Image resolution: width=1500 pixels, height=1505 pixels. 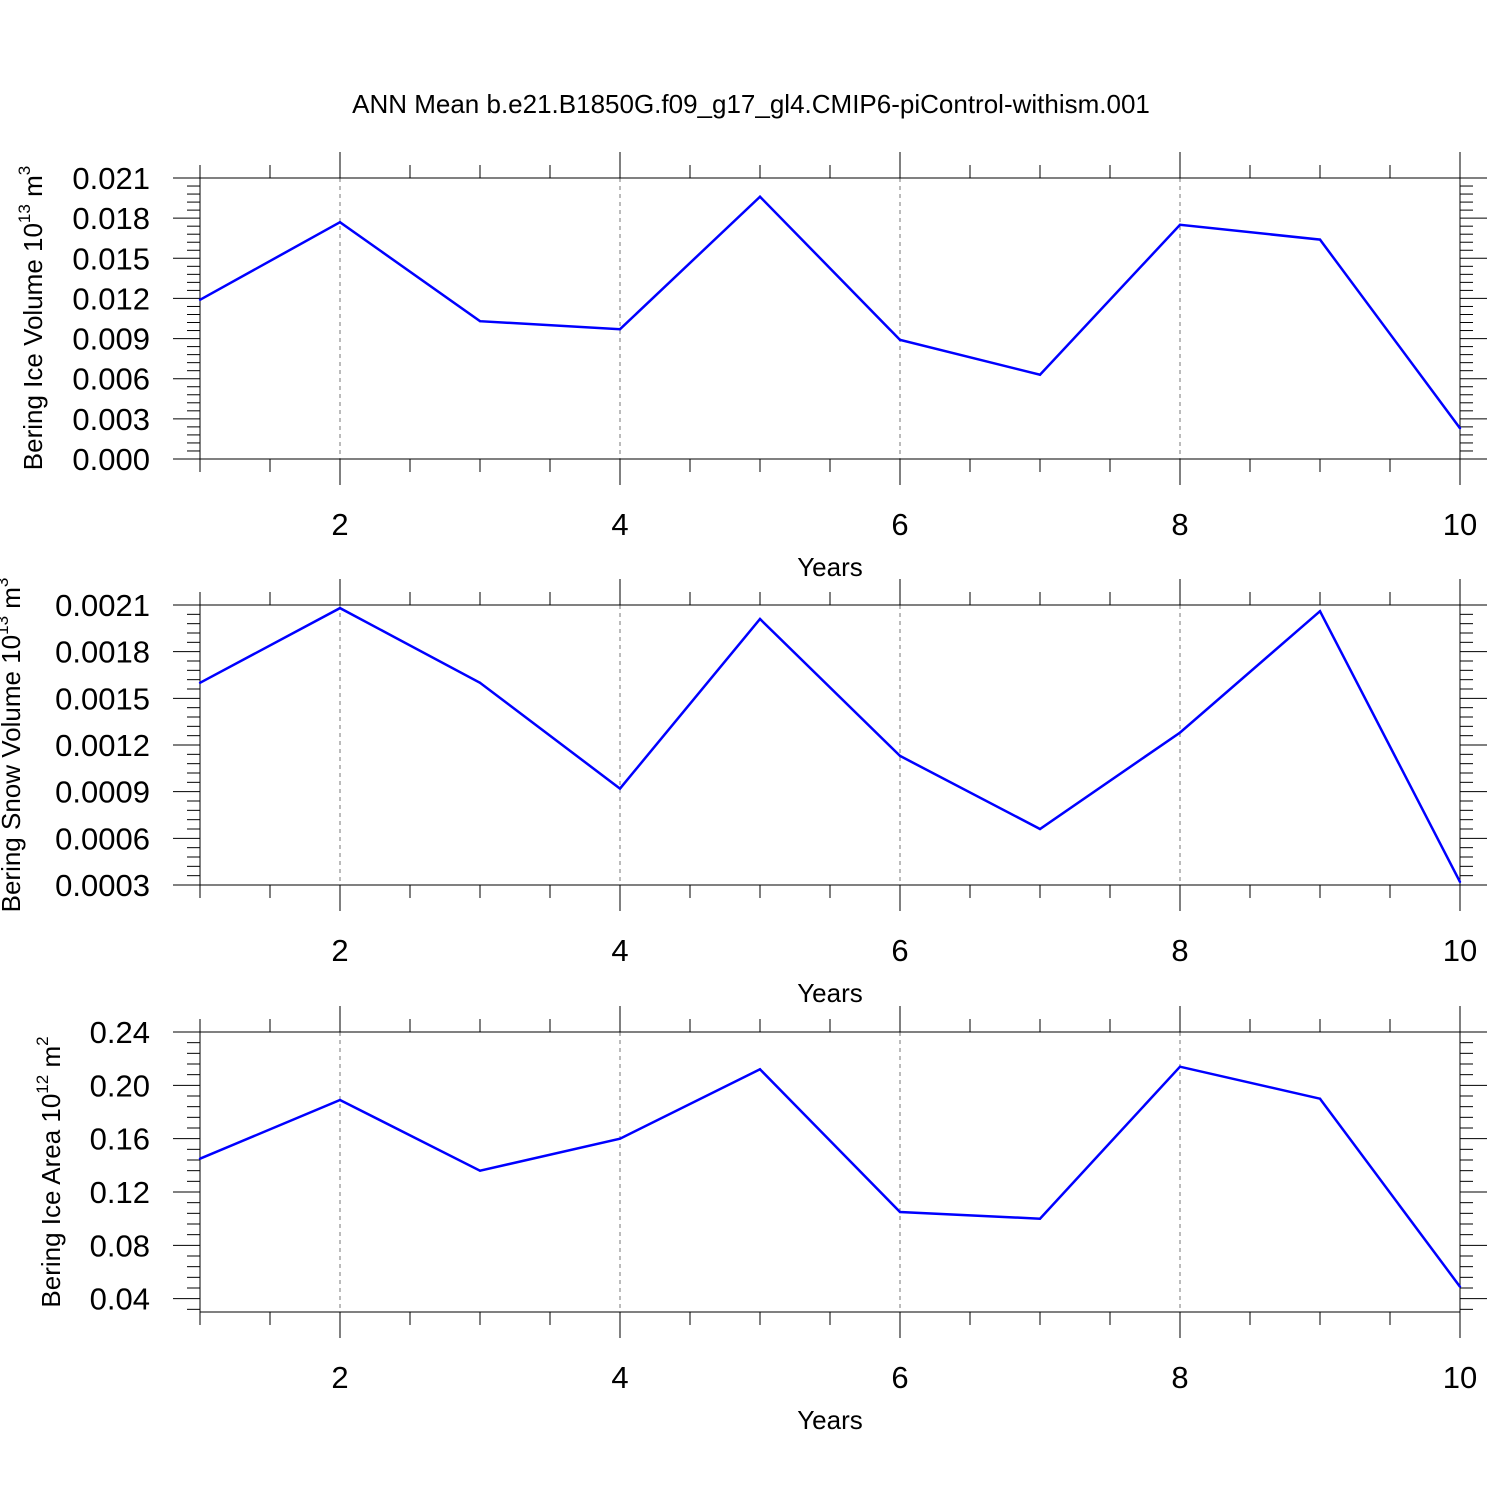 I want to click on y-axis-label: Bering Snow Volume 1013 m3, so click(x=13, y=745).